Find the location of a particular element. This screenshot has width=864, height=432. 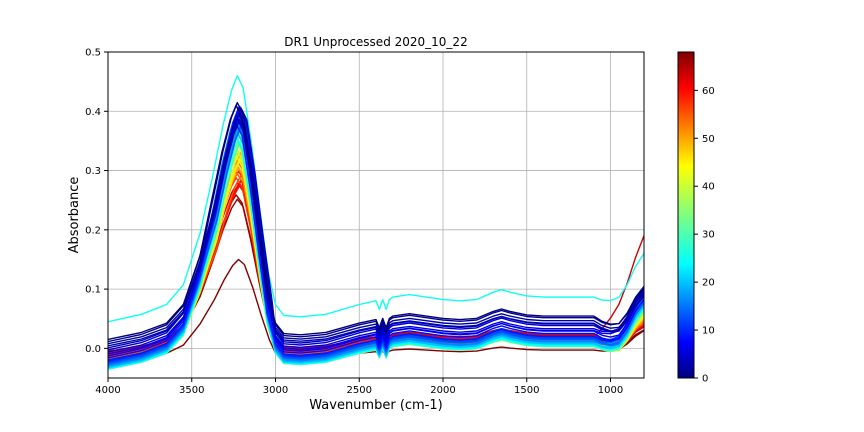

x-tick-label: 4000 is located at coordinates (107, 390).